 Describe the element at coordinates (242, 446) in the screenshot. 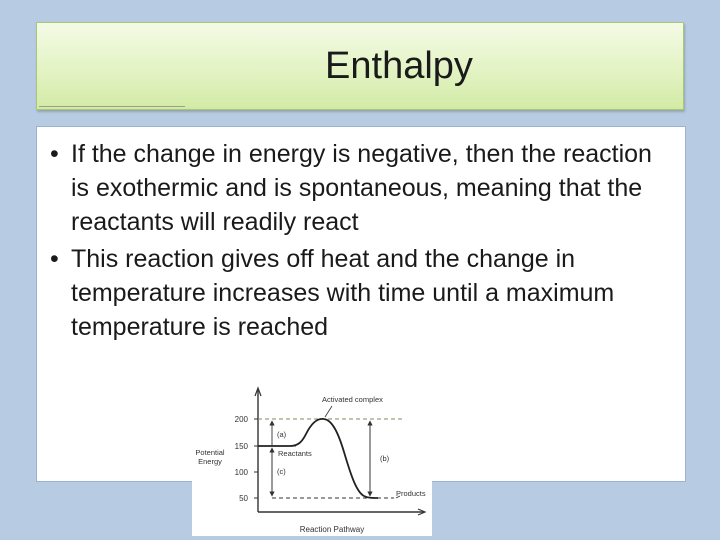

I see `tick-label-150: 150` at that location.